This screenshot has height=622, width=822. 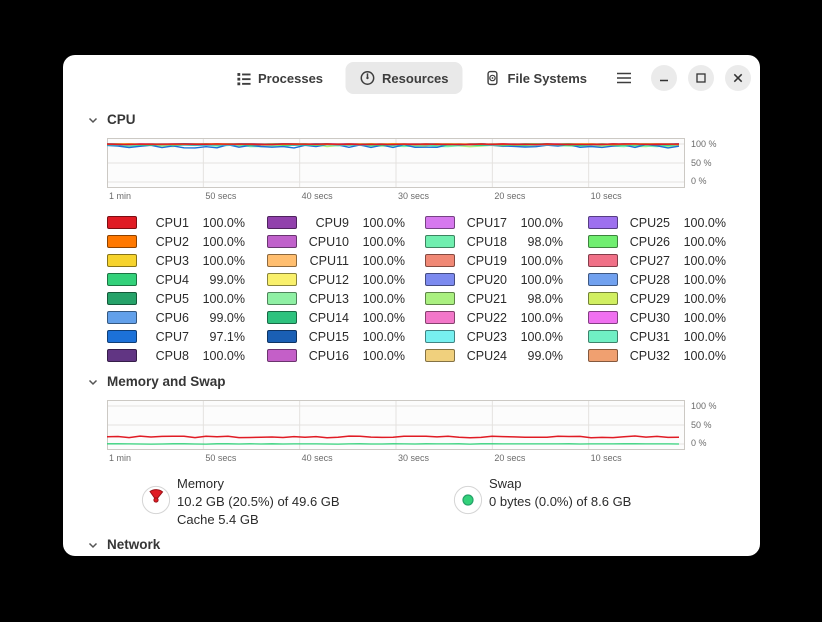 What do you see at coordinates (664, 78) in the screenshot?
I see `minimize-button` at bounding box center [664, 78].